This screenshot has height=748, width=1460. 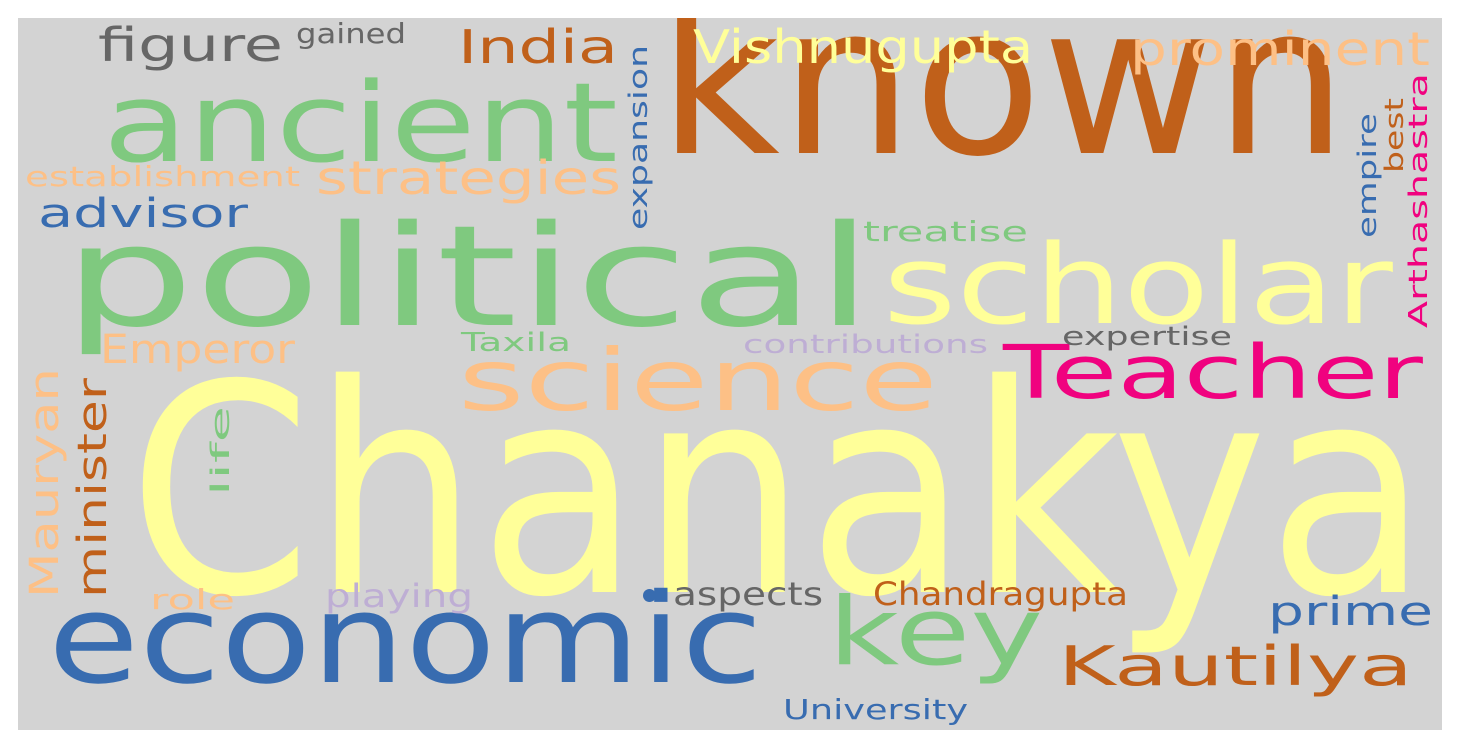 What do you see at coordinates (649, 595) in the screenshot?
I see `cloud-dot` at bounding box center [649, 595].